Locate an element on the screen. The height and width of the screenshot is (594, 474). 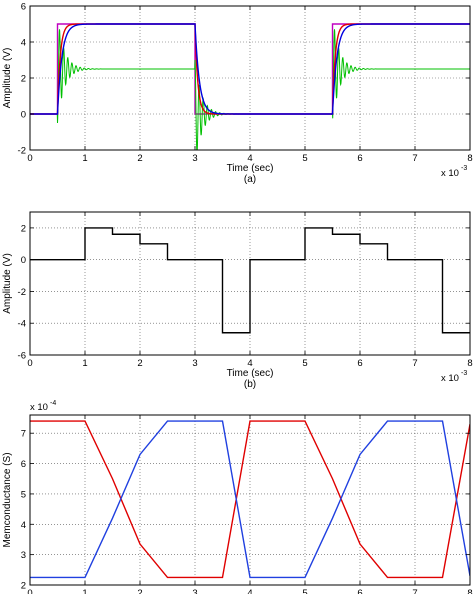
panel-caption: (a) is located at coordinates (250, 179).